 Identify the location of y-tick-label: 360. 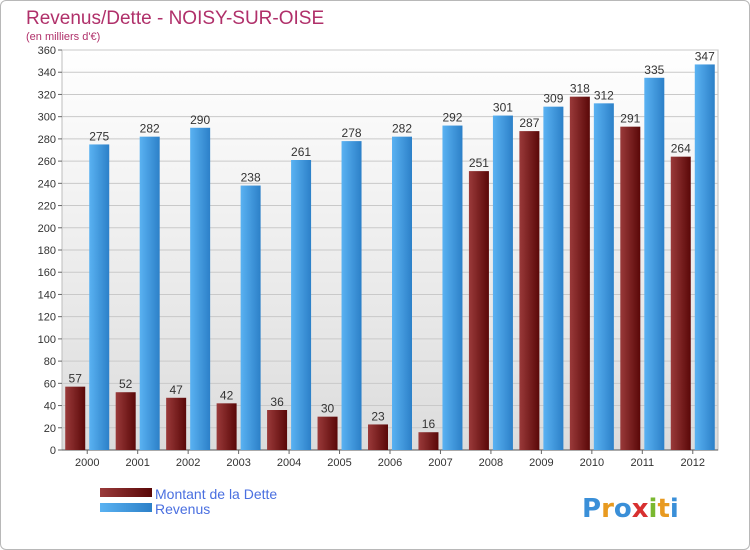
(47, 51).